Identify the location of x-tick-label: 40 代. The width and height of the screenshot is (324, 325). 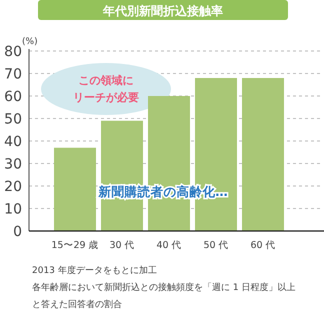
(169, 245).